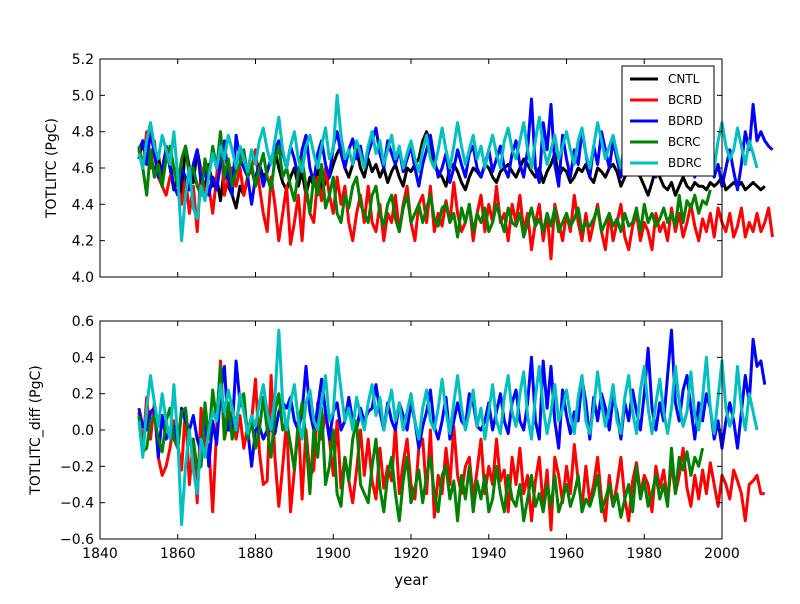 The image size is (800, 604). Describe the element at coordinates (411, 580) in the screenshot. I see `x-axis-label: year` at that location.